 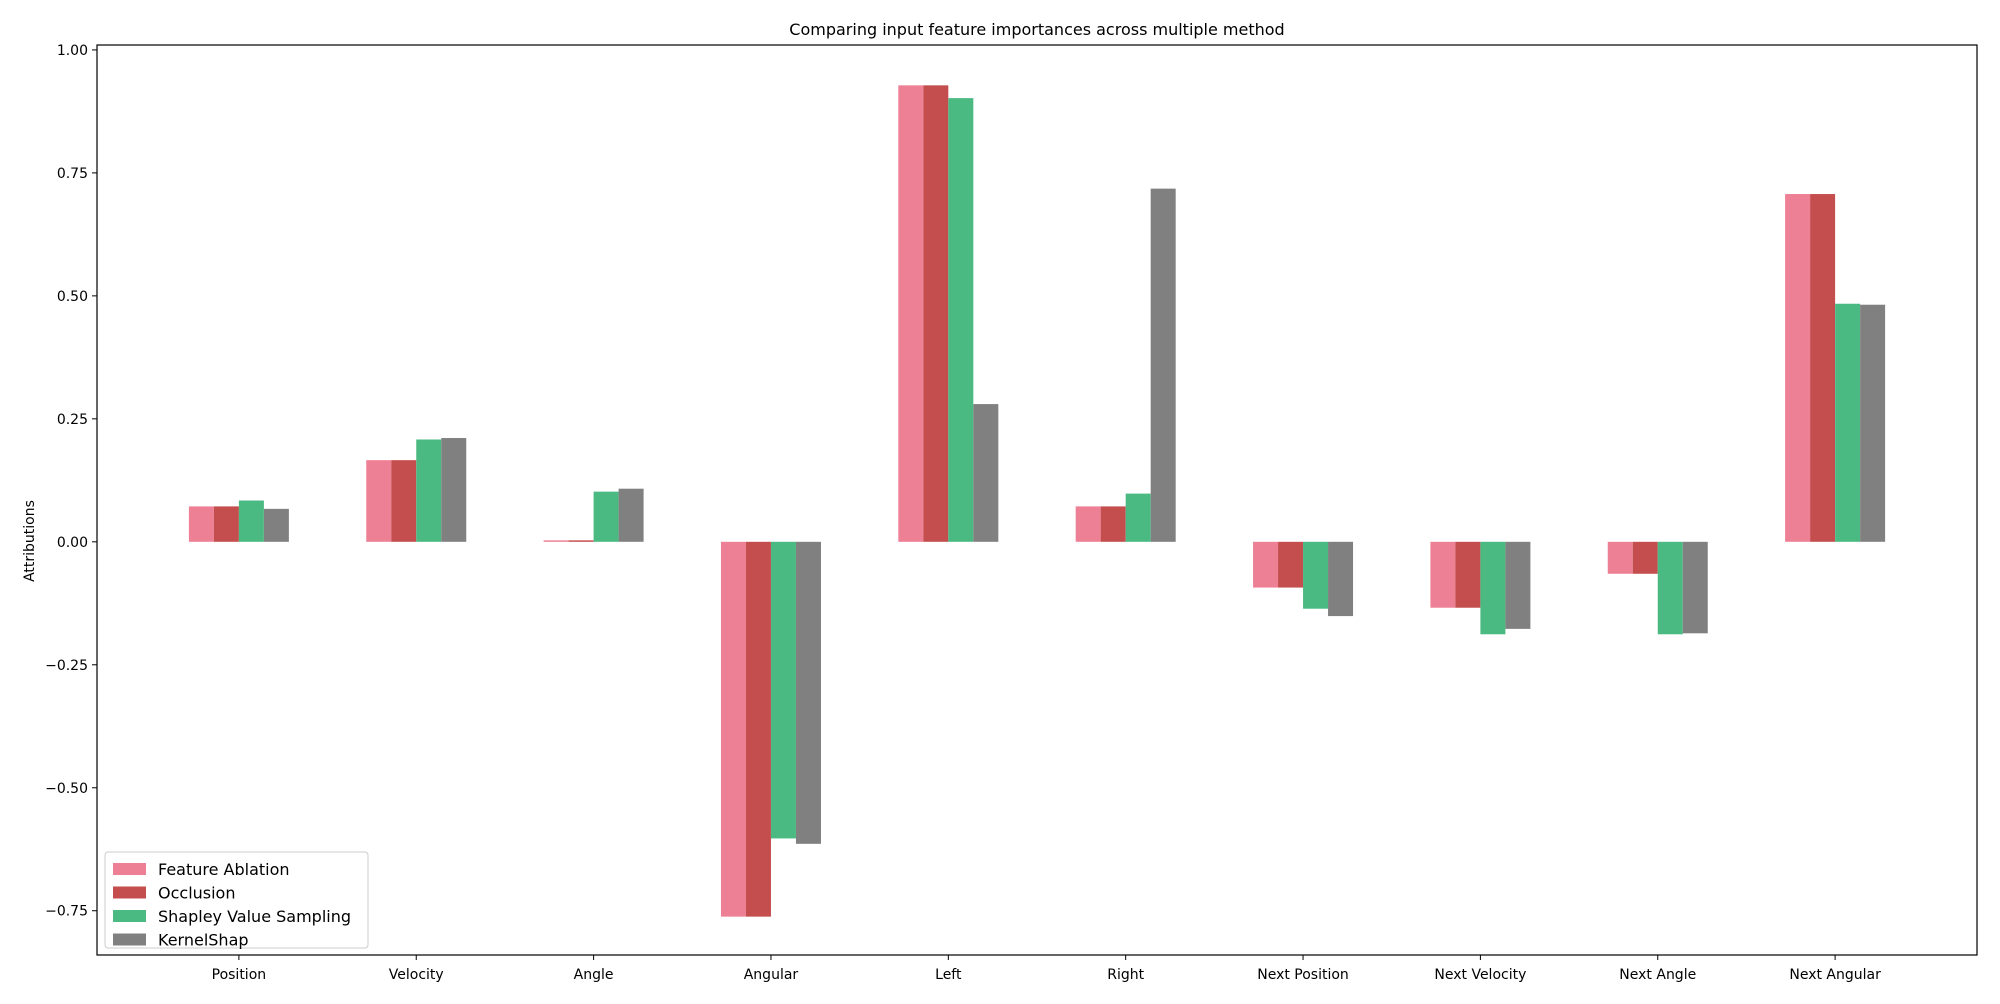 I want to click on legend-label: Feature Ablation, so click(x=224, y=869).